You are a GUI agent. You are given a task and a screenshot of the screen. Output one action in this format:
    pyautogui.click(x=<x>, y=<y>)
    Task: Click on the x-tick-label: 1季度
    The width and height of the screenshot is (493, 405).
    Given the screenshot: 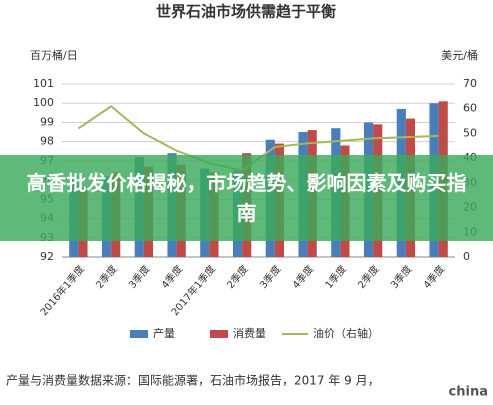 What is the action you would take?
    pyautogui.click(x=335, y=277)
    